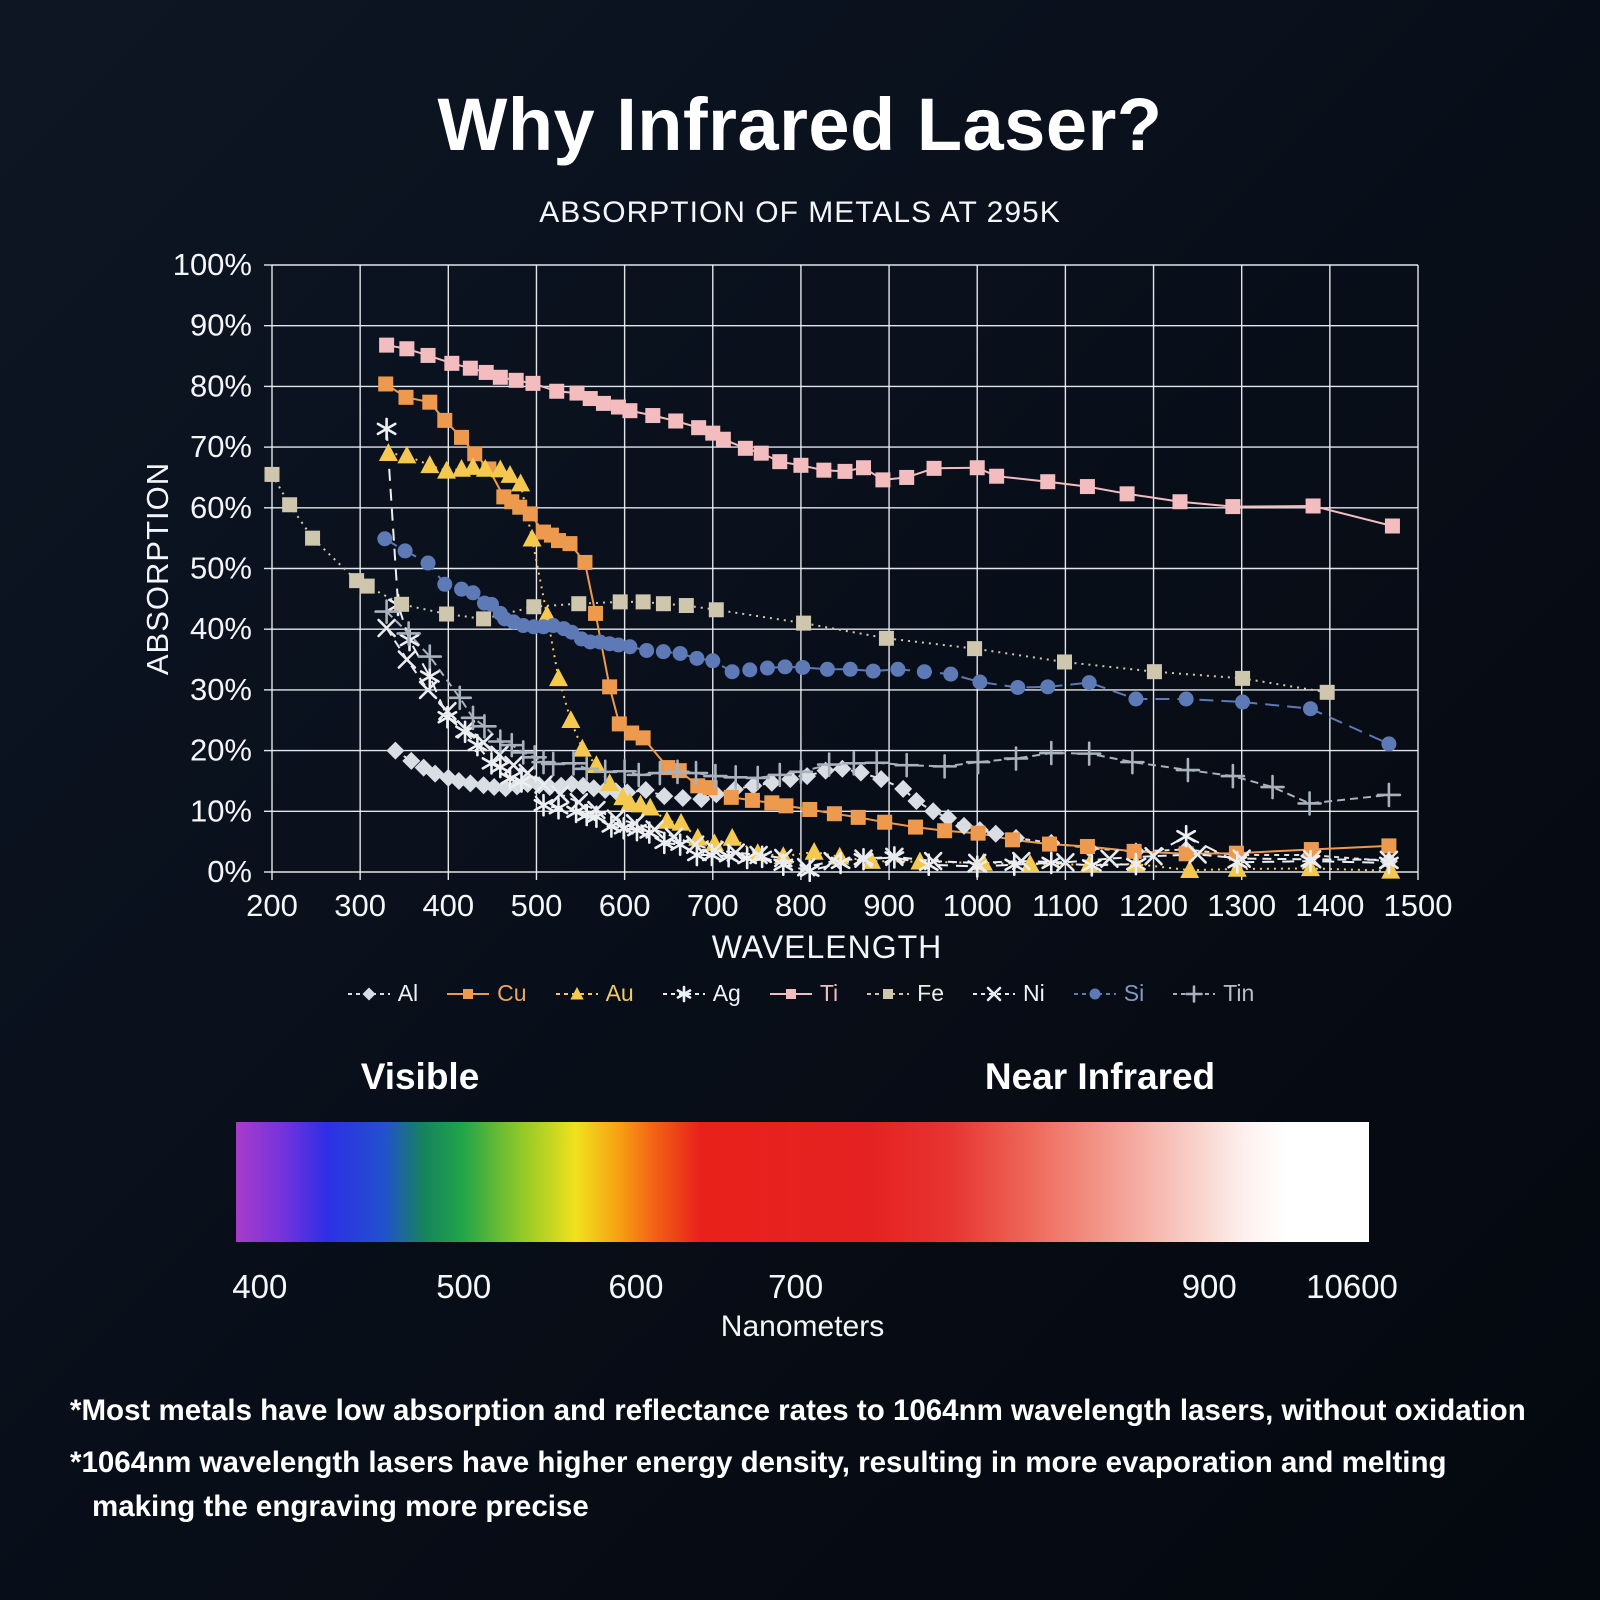  I want to click on series-line-Al, so click(891, 806).